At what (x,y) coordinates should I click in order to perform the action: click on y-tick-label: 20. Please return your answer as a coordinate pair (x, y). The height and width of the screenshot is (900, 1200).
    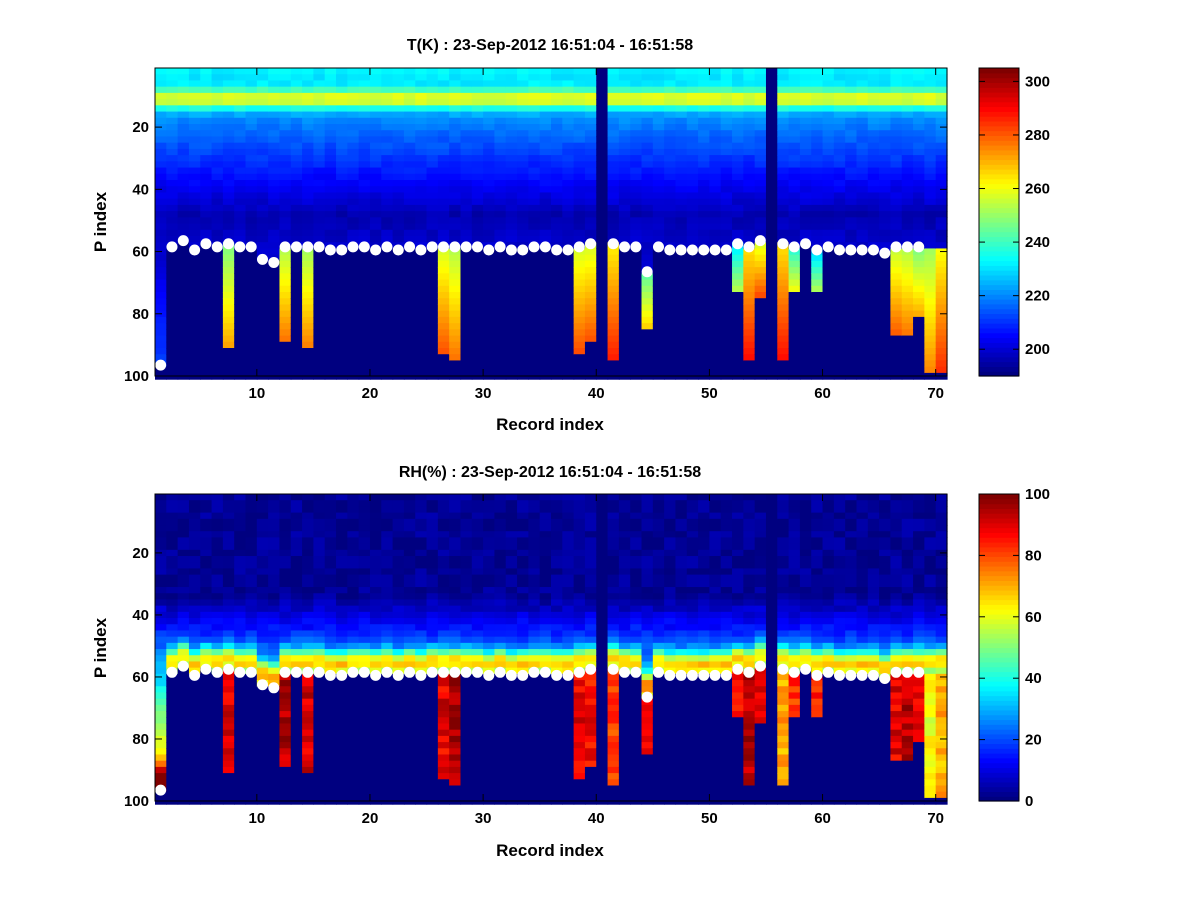
    Looking at the image, I should click on (140, 127).